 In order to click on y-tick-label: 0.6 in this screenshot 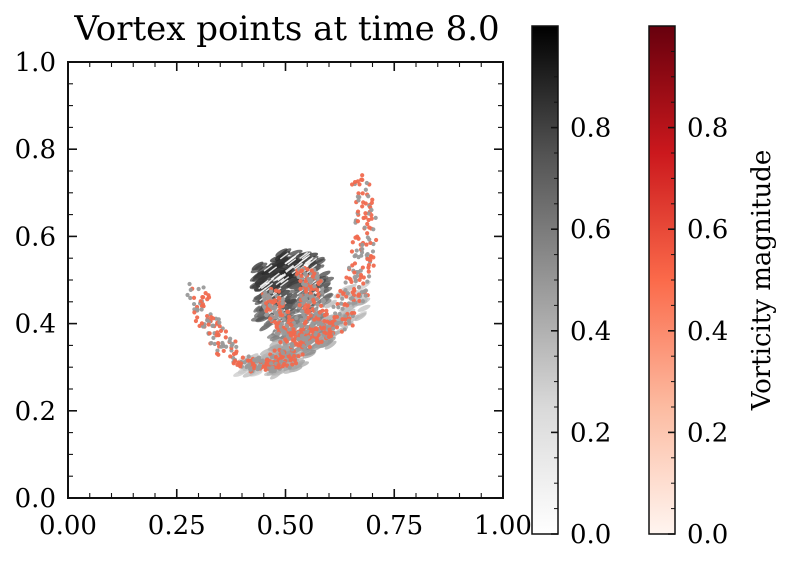, I will do `click(35, 237)`.